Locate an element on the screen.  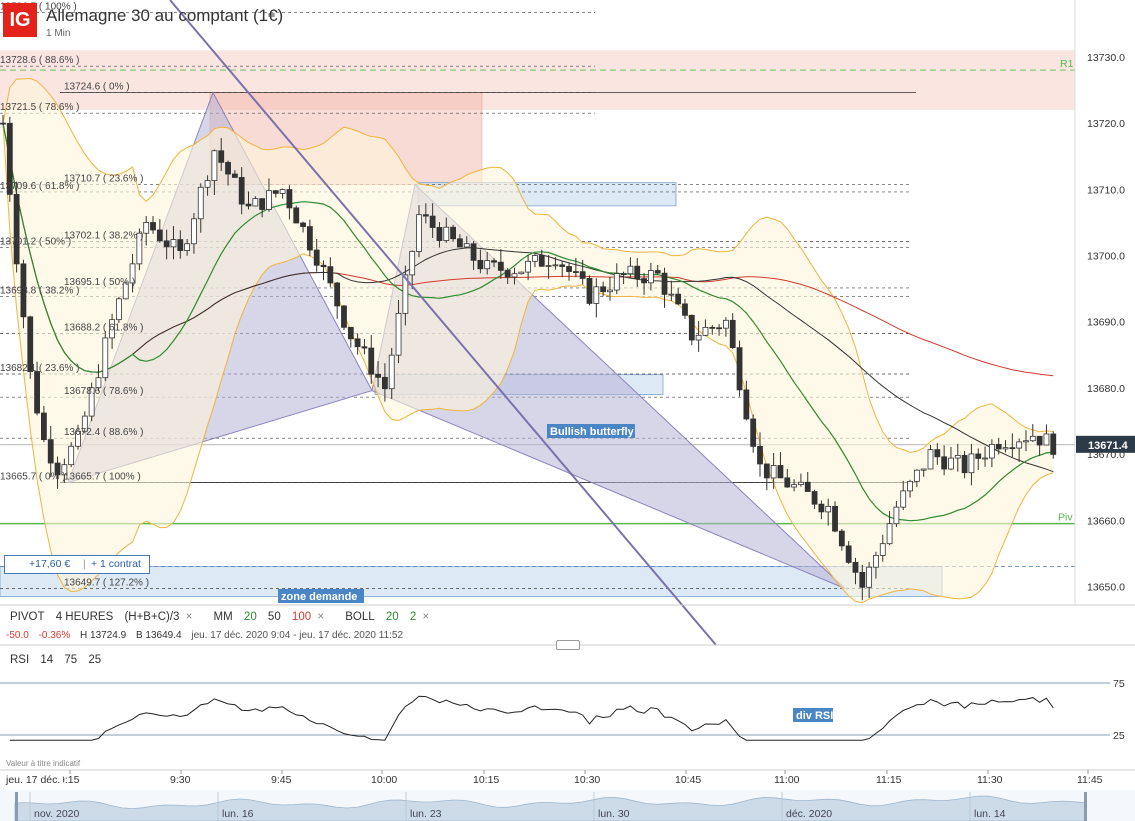
position-box: +17,60 € | + 1 contrat is located at coordinates (77, 564).